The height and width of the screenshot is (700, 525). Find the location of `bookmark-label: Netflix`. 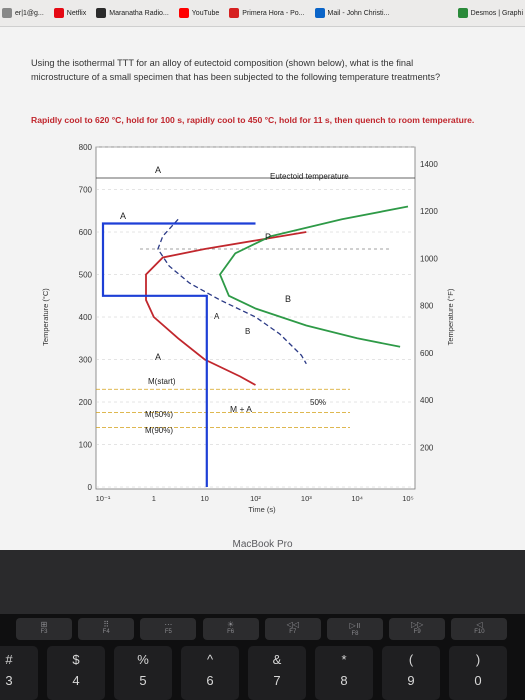

bookmark-label: Netflix is located at coordinates (76, 13).